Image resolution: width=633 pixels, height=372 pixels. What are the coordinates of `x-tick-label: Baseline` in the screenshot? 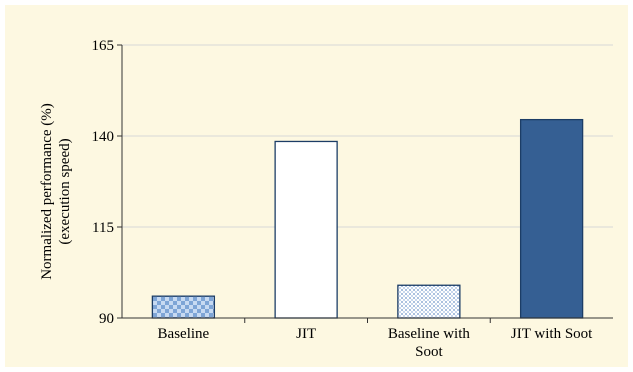 It's located at (184, 334).